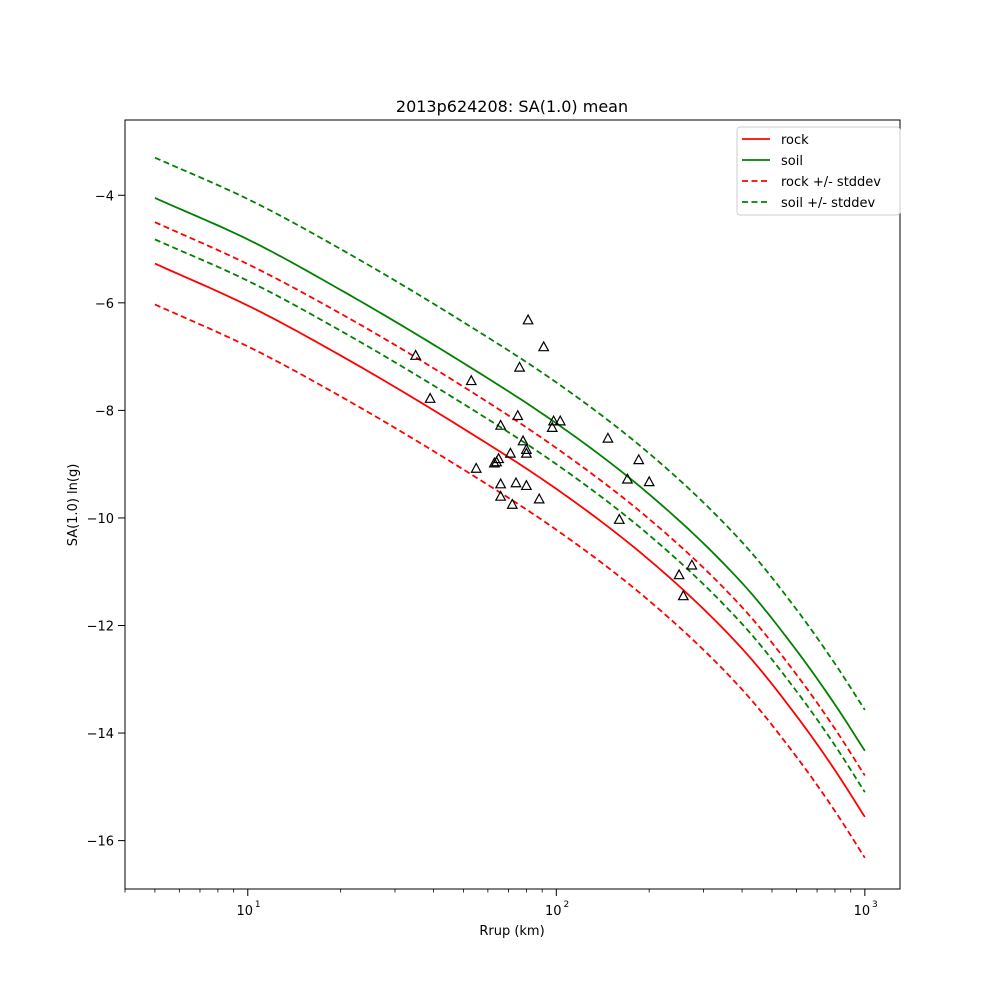 This screenshot has height=1000, width=1000. What do you see at coordinates (104, 196) in the screenshot?
I see `y-tick-label: −4` at bounding box center [104, 196].